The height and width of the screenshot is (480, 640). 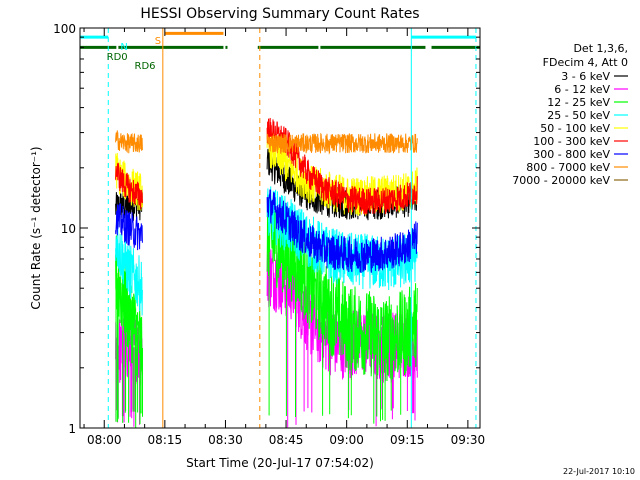 What do you see at coordinates (72, 429) in the screenshot?
I see `y-tick-label: 1` at bounding box center [72, 429].